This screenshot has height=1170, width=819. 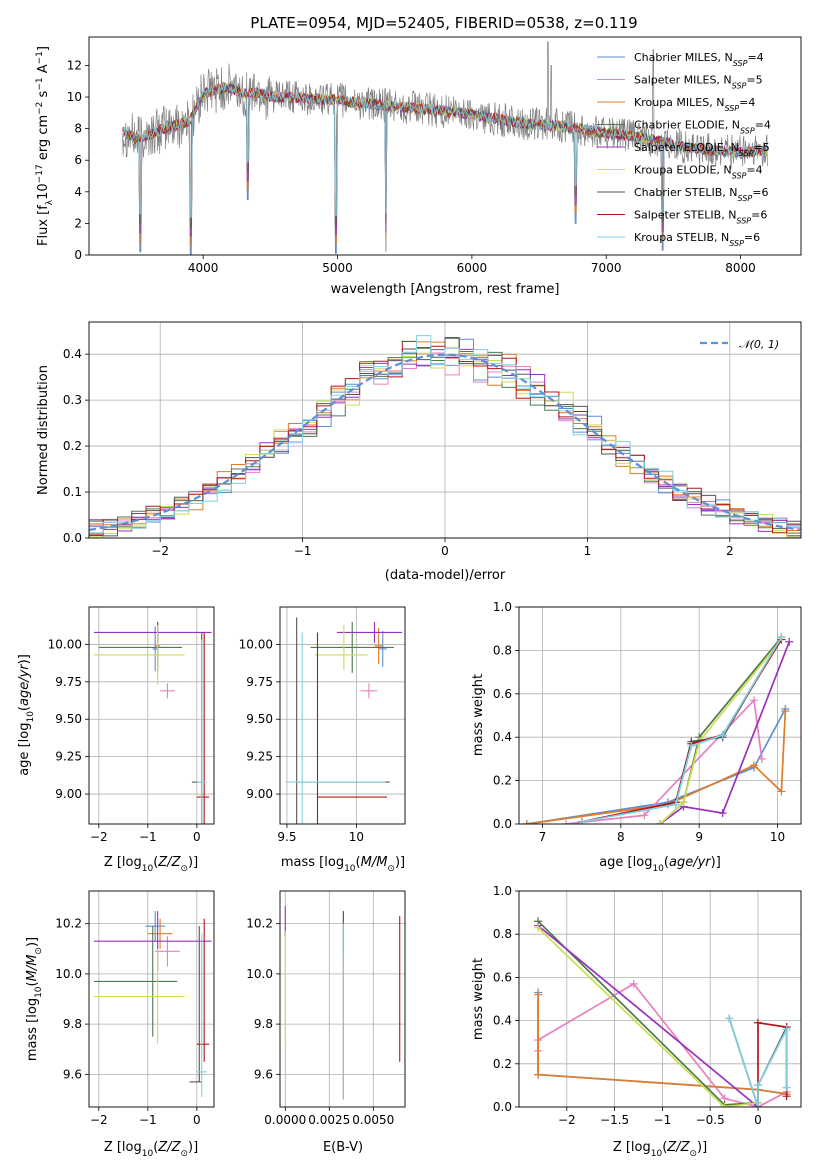 What do you see at coordinates (43, 430) in the screenshot?
I see `y-axis-label-part: Normed distribution` at bounding box center [43, 430].